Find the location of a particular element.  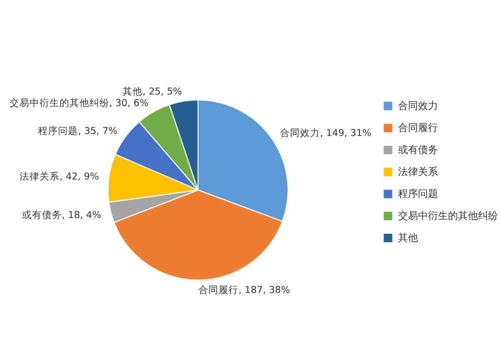

data-label: 其他, 25, 5% is located at coordinates (152, 91).